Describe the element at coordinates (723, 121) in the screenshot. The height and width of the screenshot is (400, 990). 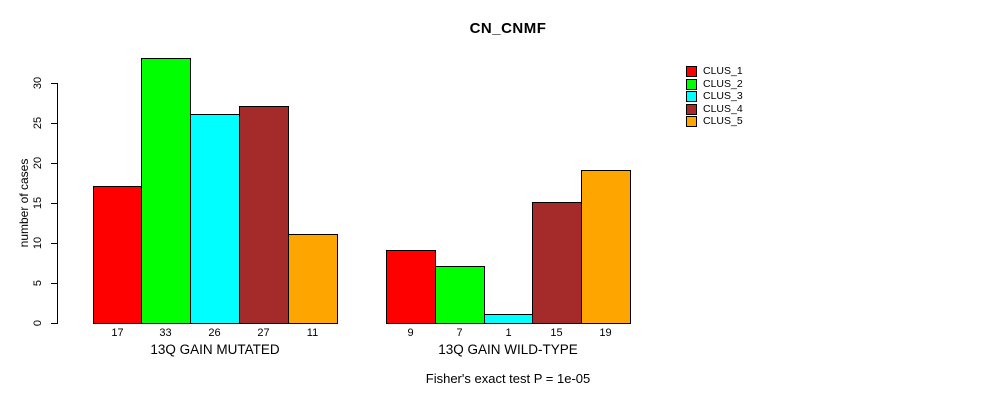
I see `legend-label: CLUS_5` at that location.